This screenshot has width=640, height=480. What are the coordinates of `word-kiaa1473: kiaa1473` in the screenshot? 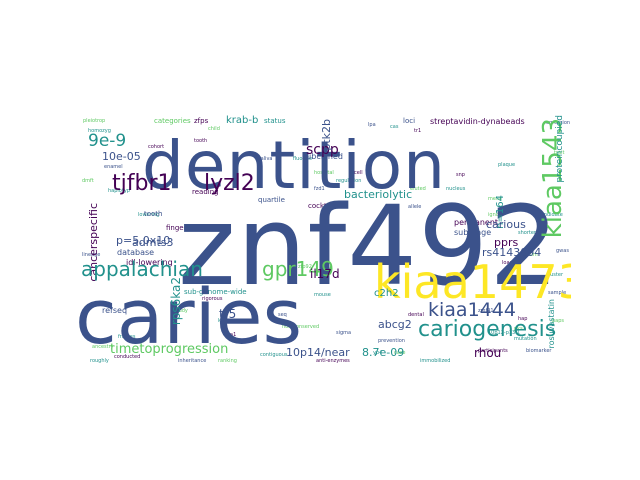 It's located at (472, 282).